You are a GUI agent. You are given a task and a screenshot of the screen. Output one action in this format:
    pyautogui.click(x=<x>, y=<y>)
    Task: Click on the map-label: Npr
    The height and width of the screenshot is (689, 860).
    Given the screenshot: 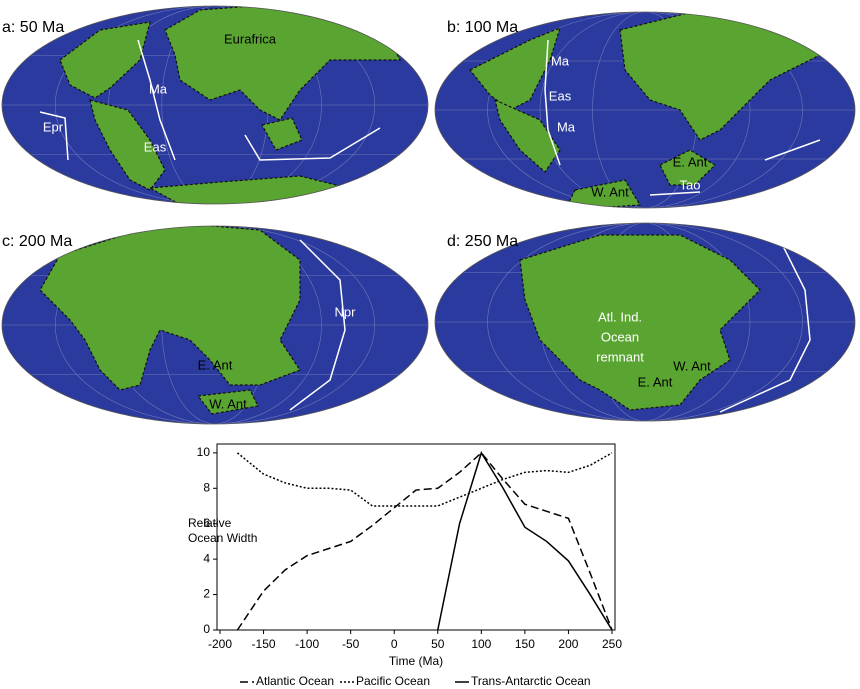 What is the action you would take?
    pyautogui.click(x=346, y=311)
    